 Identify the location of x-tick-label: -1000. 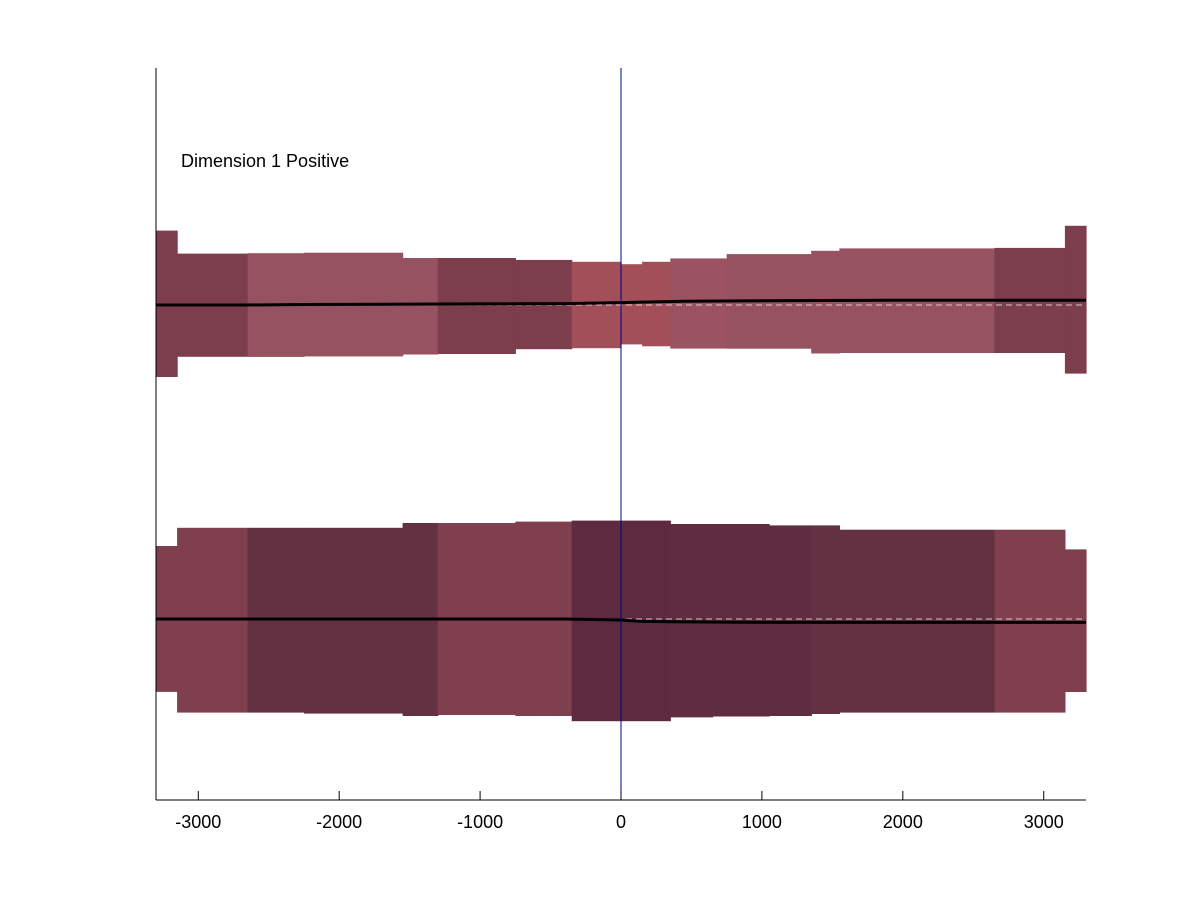
(480, 822).